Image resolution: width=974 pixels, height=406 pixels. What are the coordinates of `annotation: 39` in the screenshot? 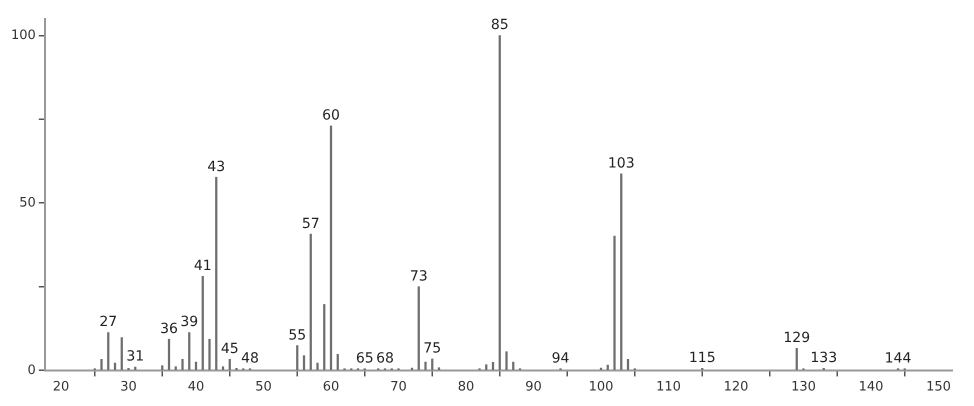 It's located at (189, 322).